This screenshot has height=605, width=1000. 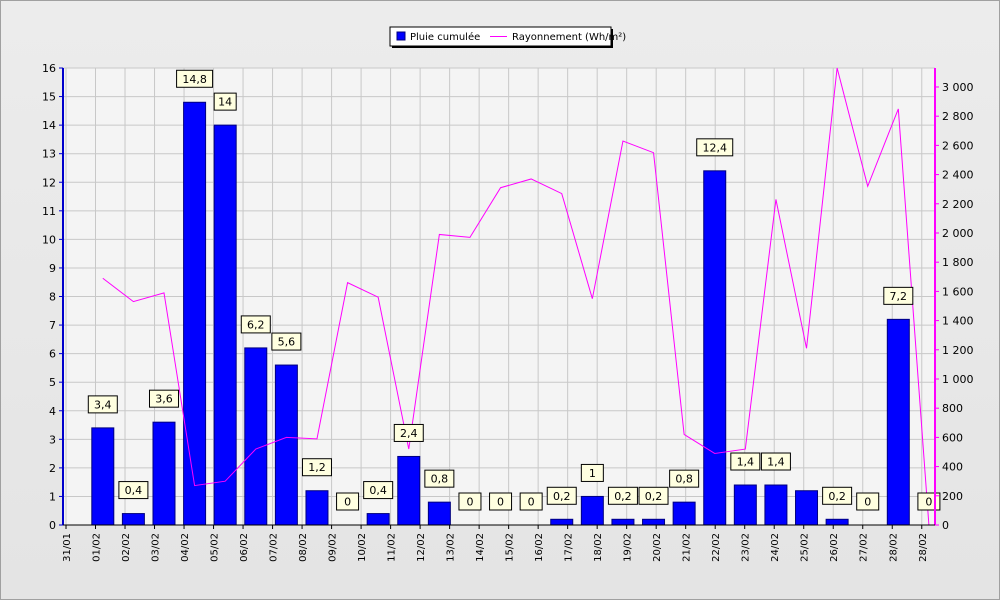 What do you see at coordinates (746, 547) in the screenshot?
I see `x-tick-label: 23/02` at bounding box center [746, 547].